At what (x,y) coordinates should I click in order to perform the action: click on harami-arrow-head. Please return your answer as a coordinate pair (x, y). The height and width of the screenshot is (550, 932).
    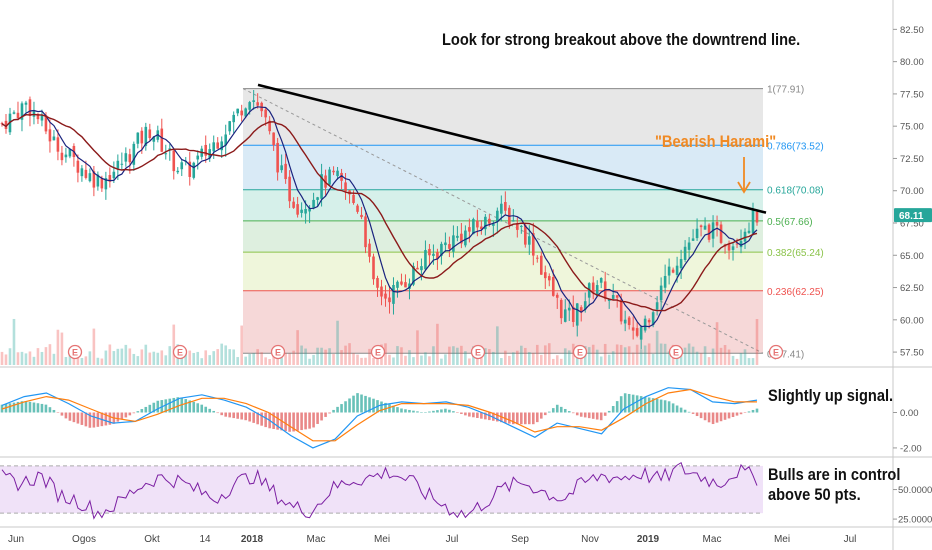
    Looking at the image, I should click on (744, 187).